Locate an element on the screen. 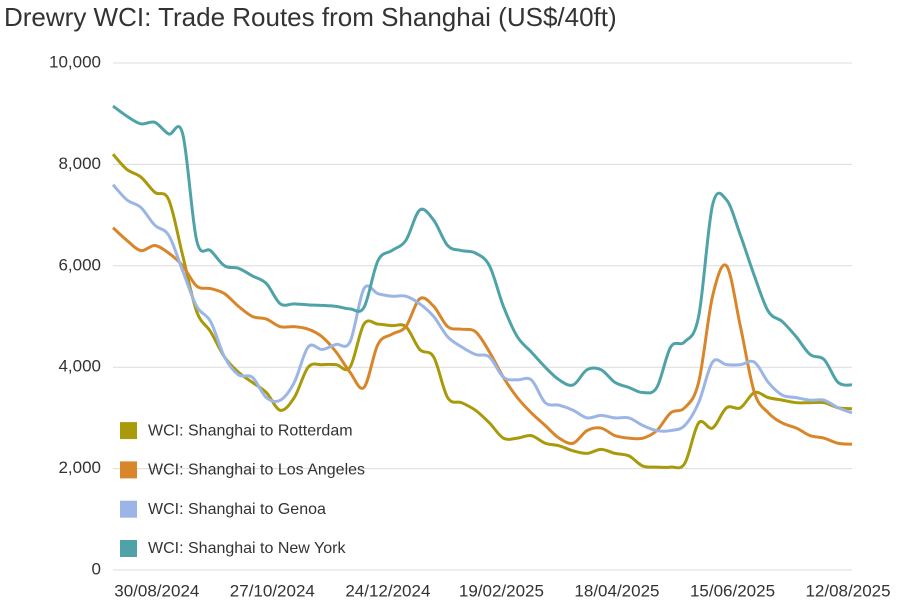 This screenshot has width=900, height=605. legend-label: WCI: Shanghai to Rotterdam is located at coordinates (250, 430).